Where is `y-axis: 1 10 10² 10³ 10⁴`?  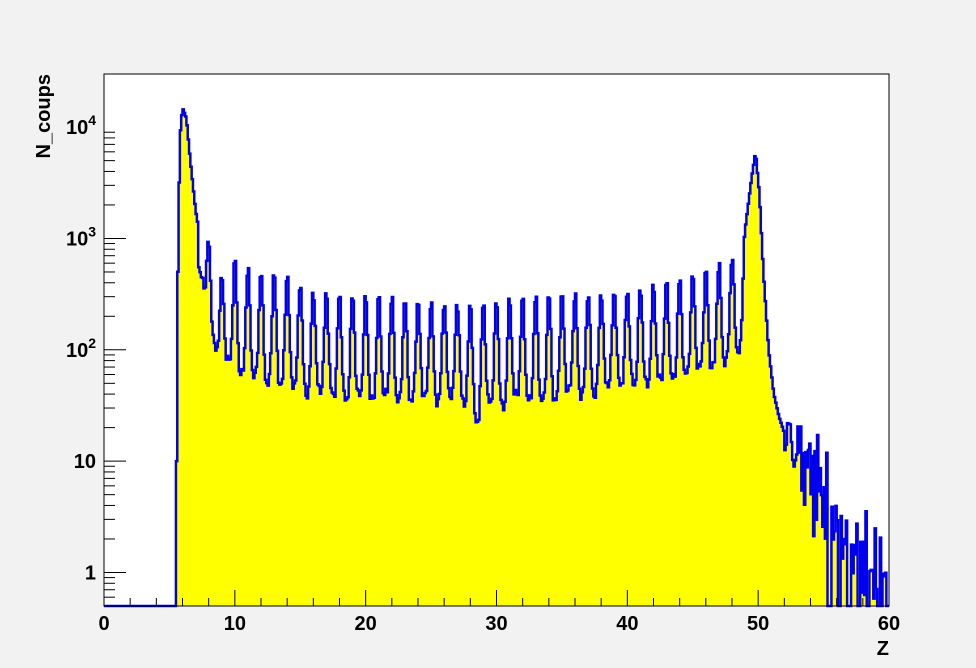 y-axis: 1 10 10² 10³ 10⁴ is located at coordinates (96, 359).